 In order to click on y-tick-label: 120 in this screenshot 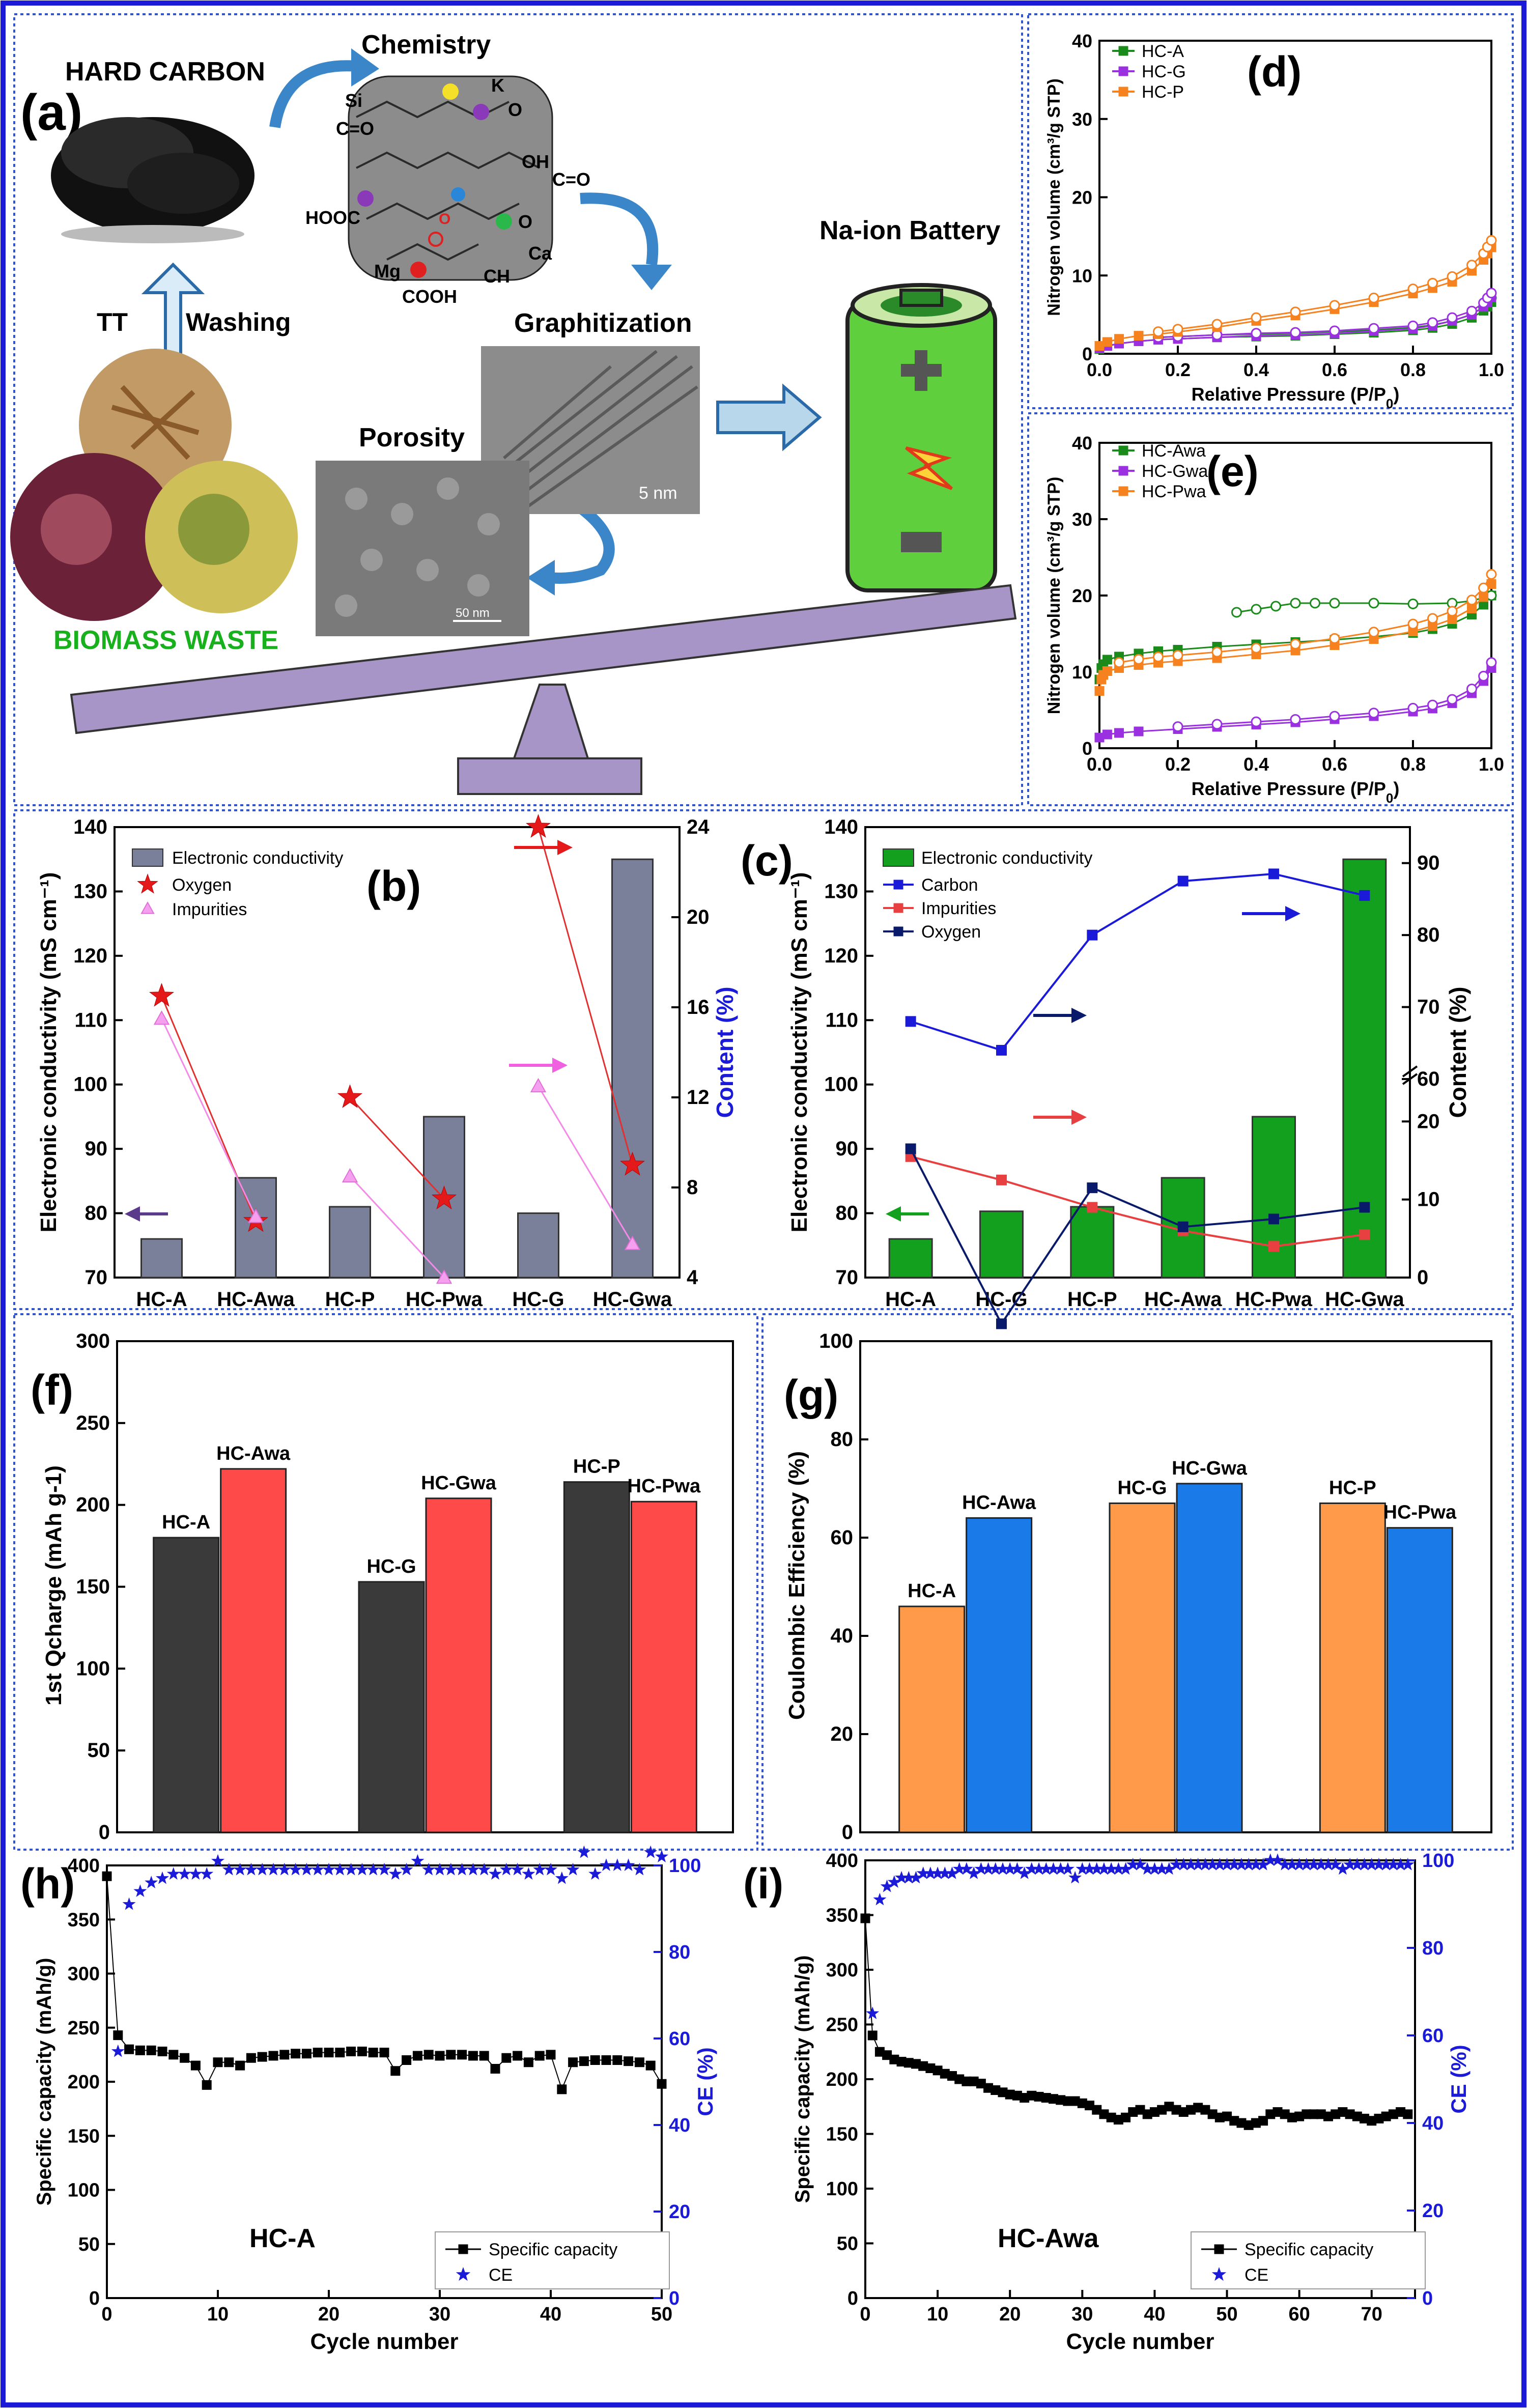, I will do `click(90, 956)`.